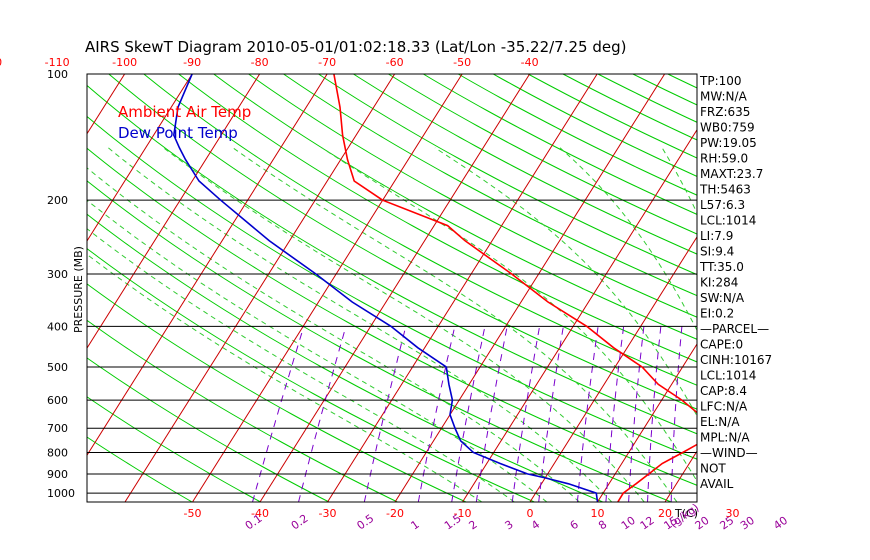  Describe the element at coordinates (686, 513) in the screenshot. I see `x-axis-label: T(C)` at that location.